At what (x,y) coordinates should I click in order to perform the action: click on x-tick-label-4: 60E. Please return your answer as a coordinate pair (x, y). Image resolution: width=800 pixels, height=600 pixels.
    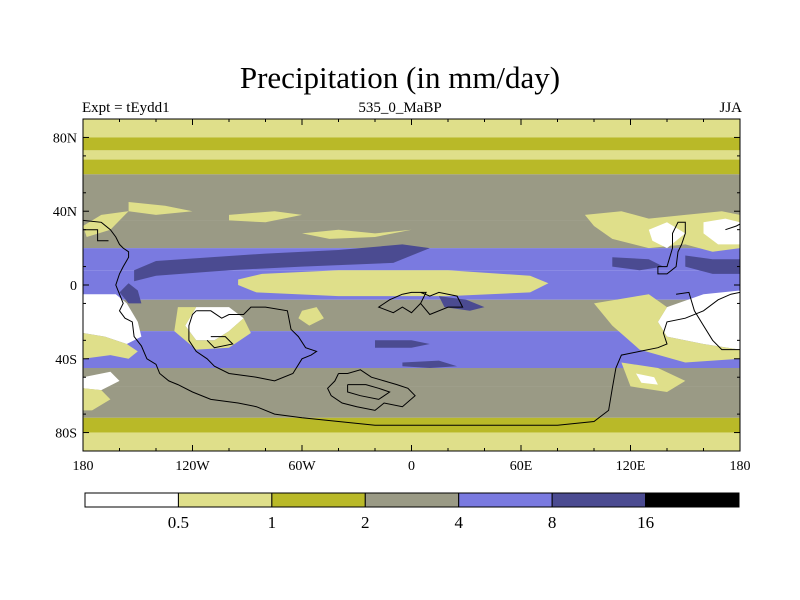
    Looking at the image, I should click on (521, 466).